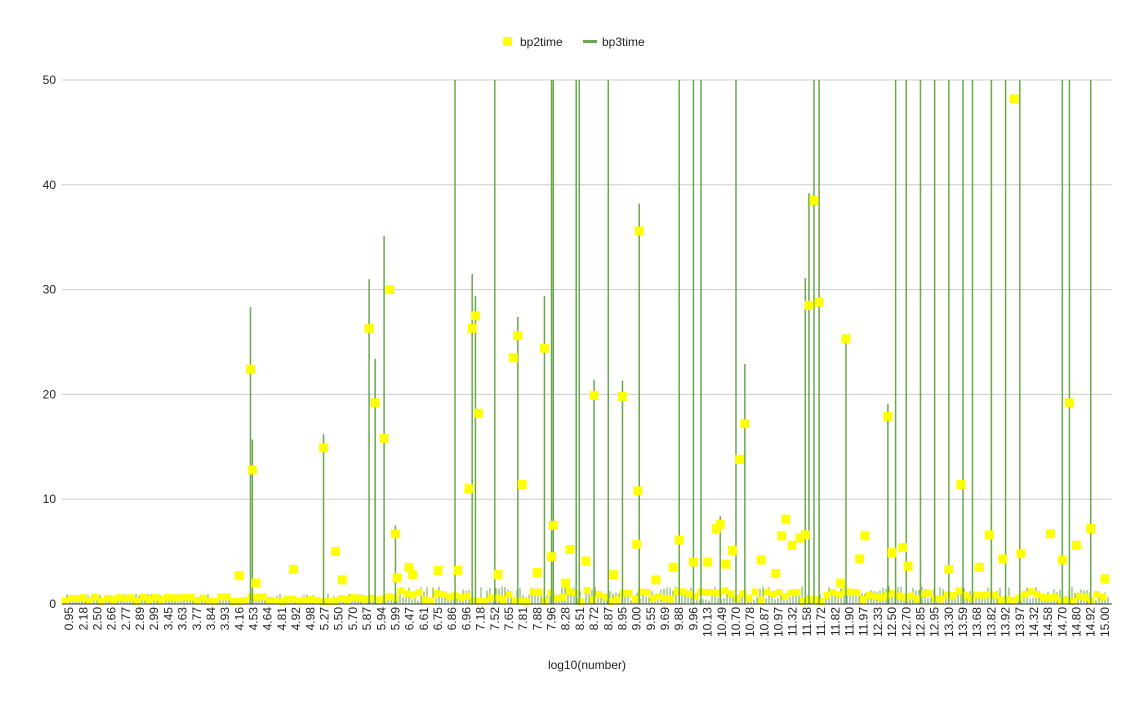  I want to click on x-tick-label: 6.75, so click(438, 619).